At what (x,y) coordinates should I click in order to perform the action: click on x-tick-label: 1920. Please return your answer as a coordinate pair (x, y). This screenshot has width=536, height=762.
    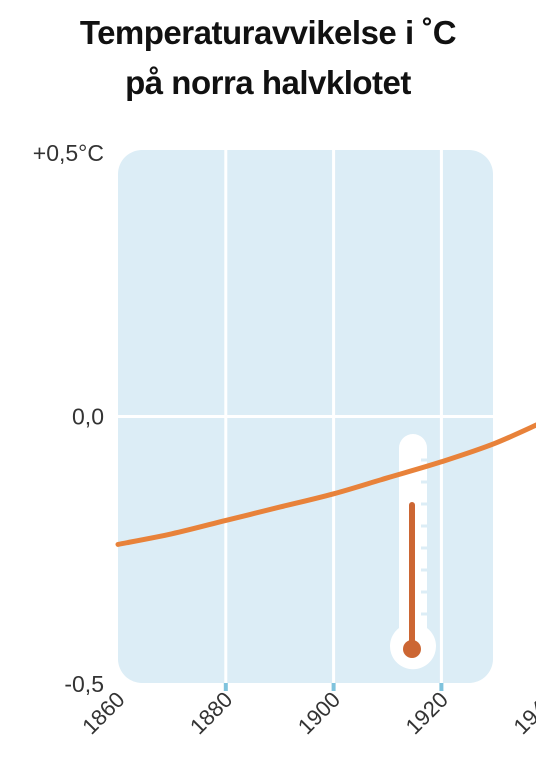
    Looking at the image, I should click on (427, 713).